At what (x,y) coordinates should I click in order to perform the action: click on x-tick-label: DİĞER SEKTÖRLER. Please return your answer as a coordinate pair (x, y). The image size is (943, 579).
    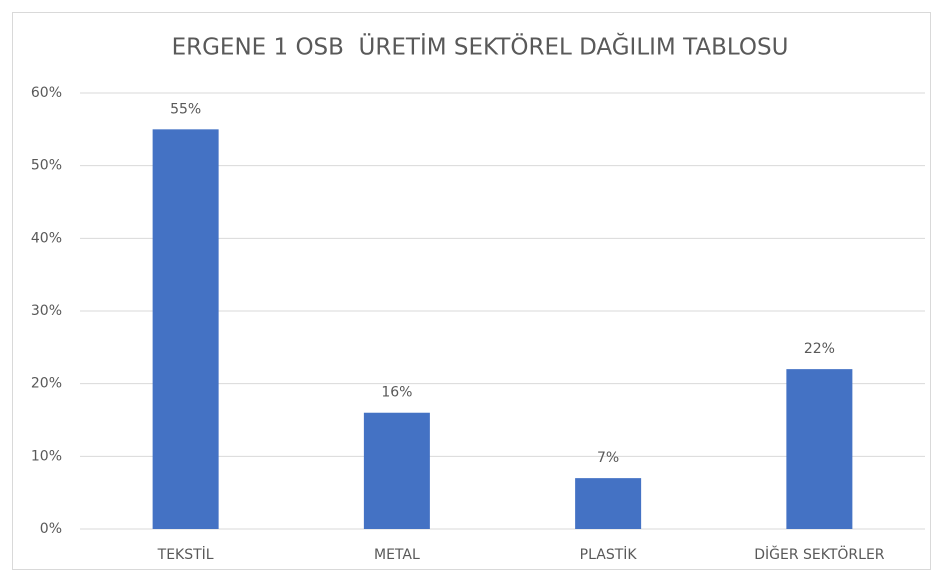
    Looking at the image, I should click on (819, 554).